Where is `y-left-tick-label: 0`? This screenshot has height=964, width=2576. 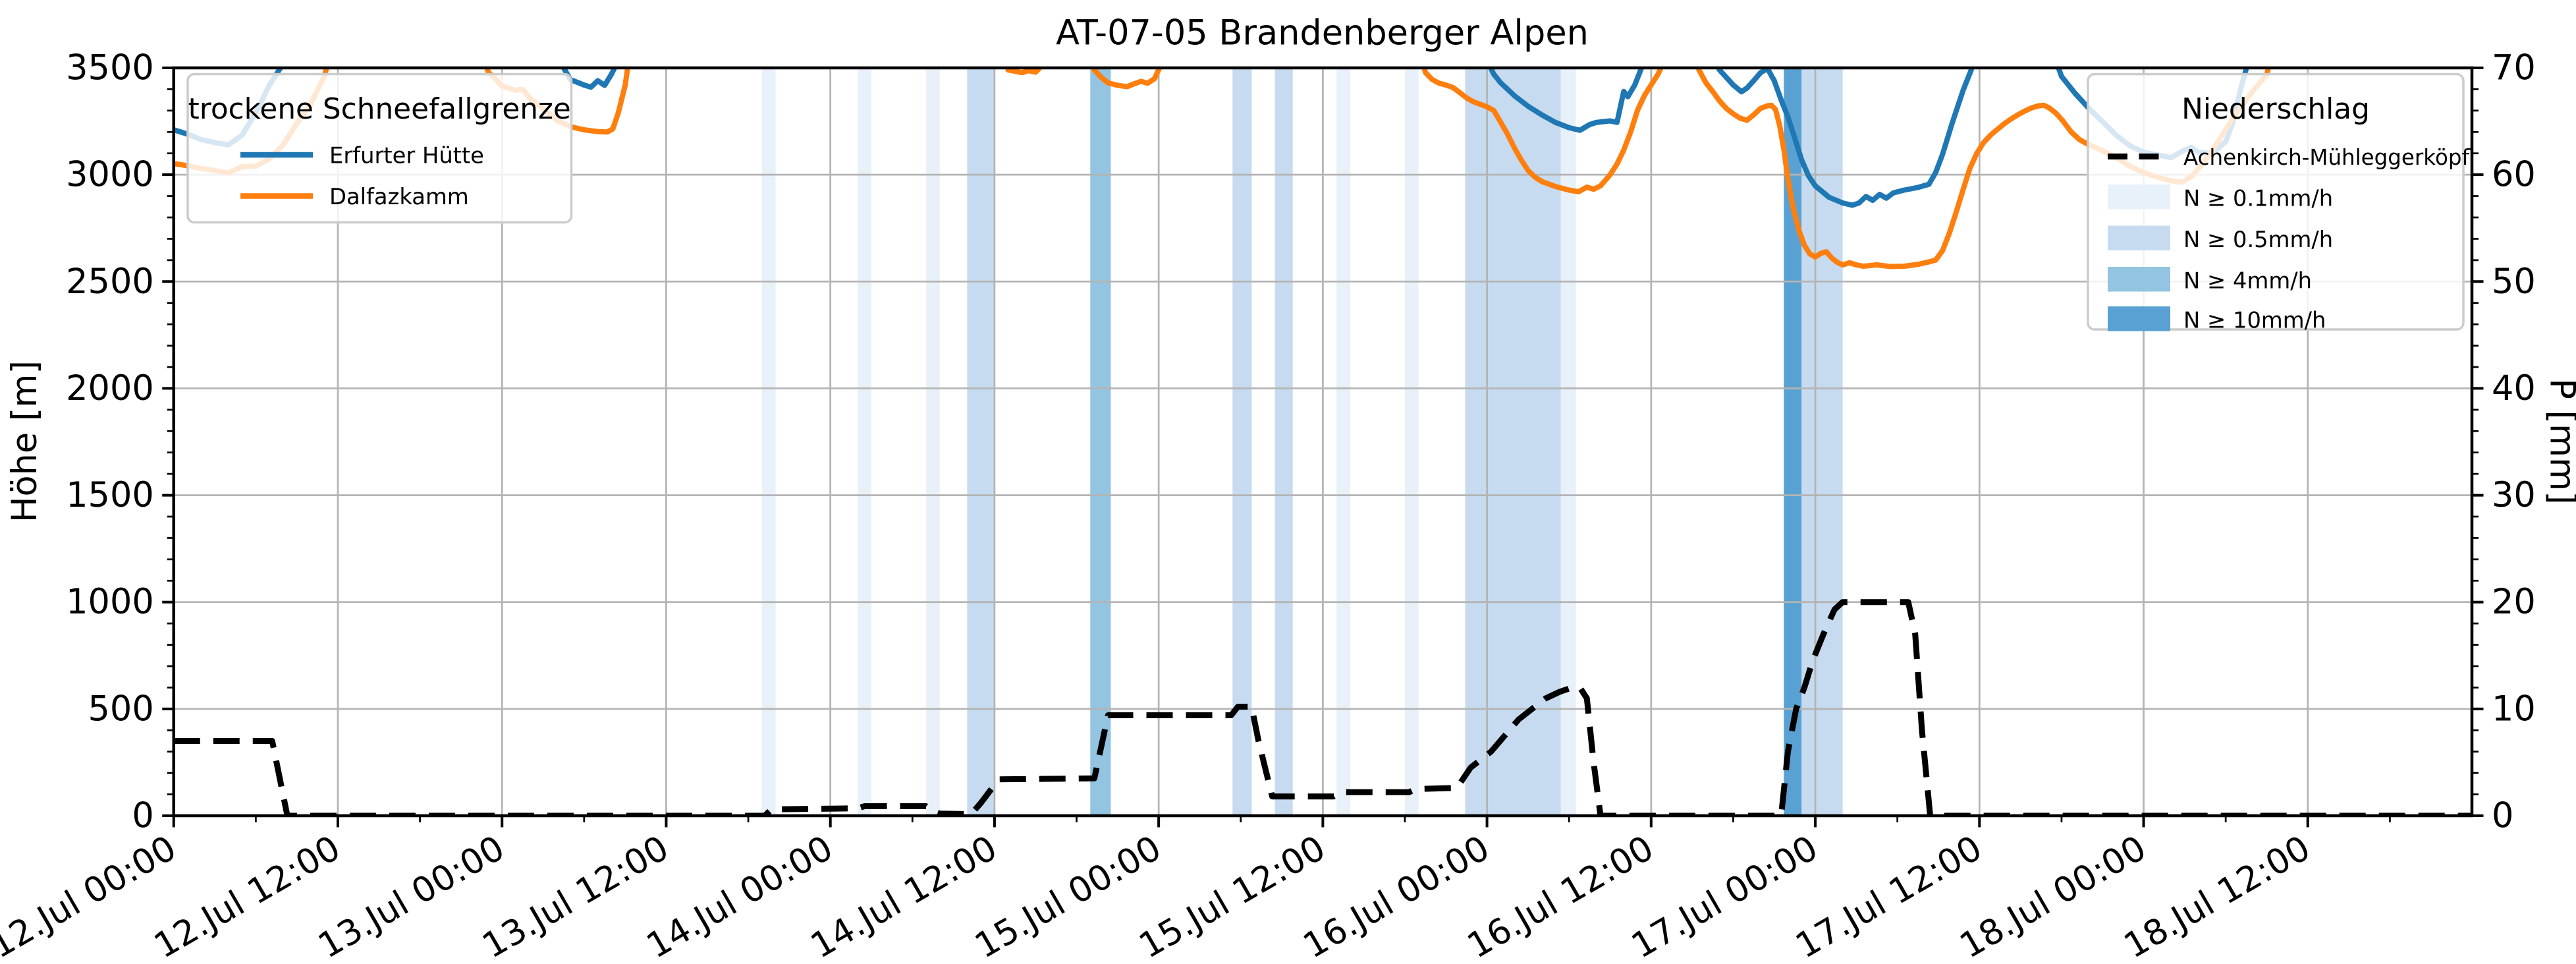
y-left-tick-label: 0 is located at coordinates (142, 816).